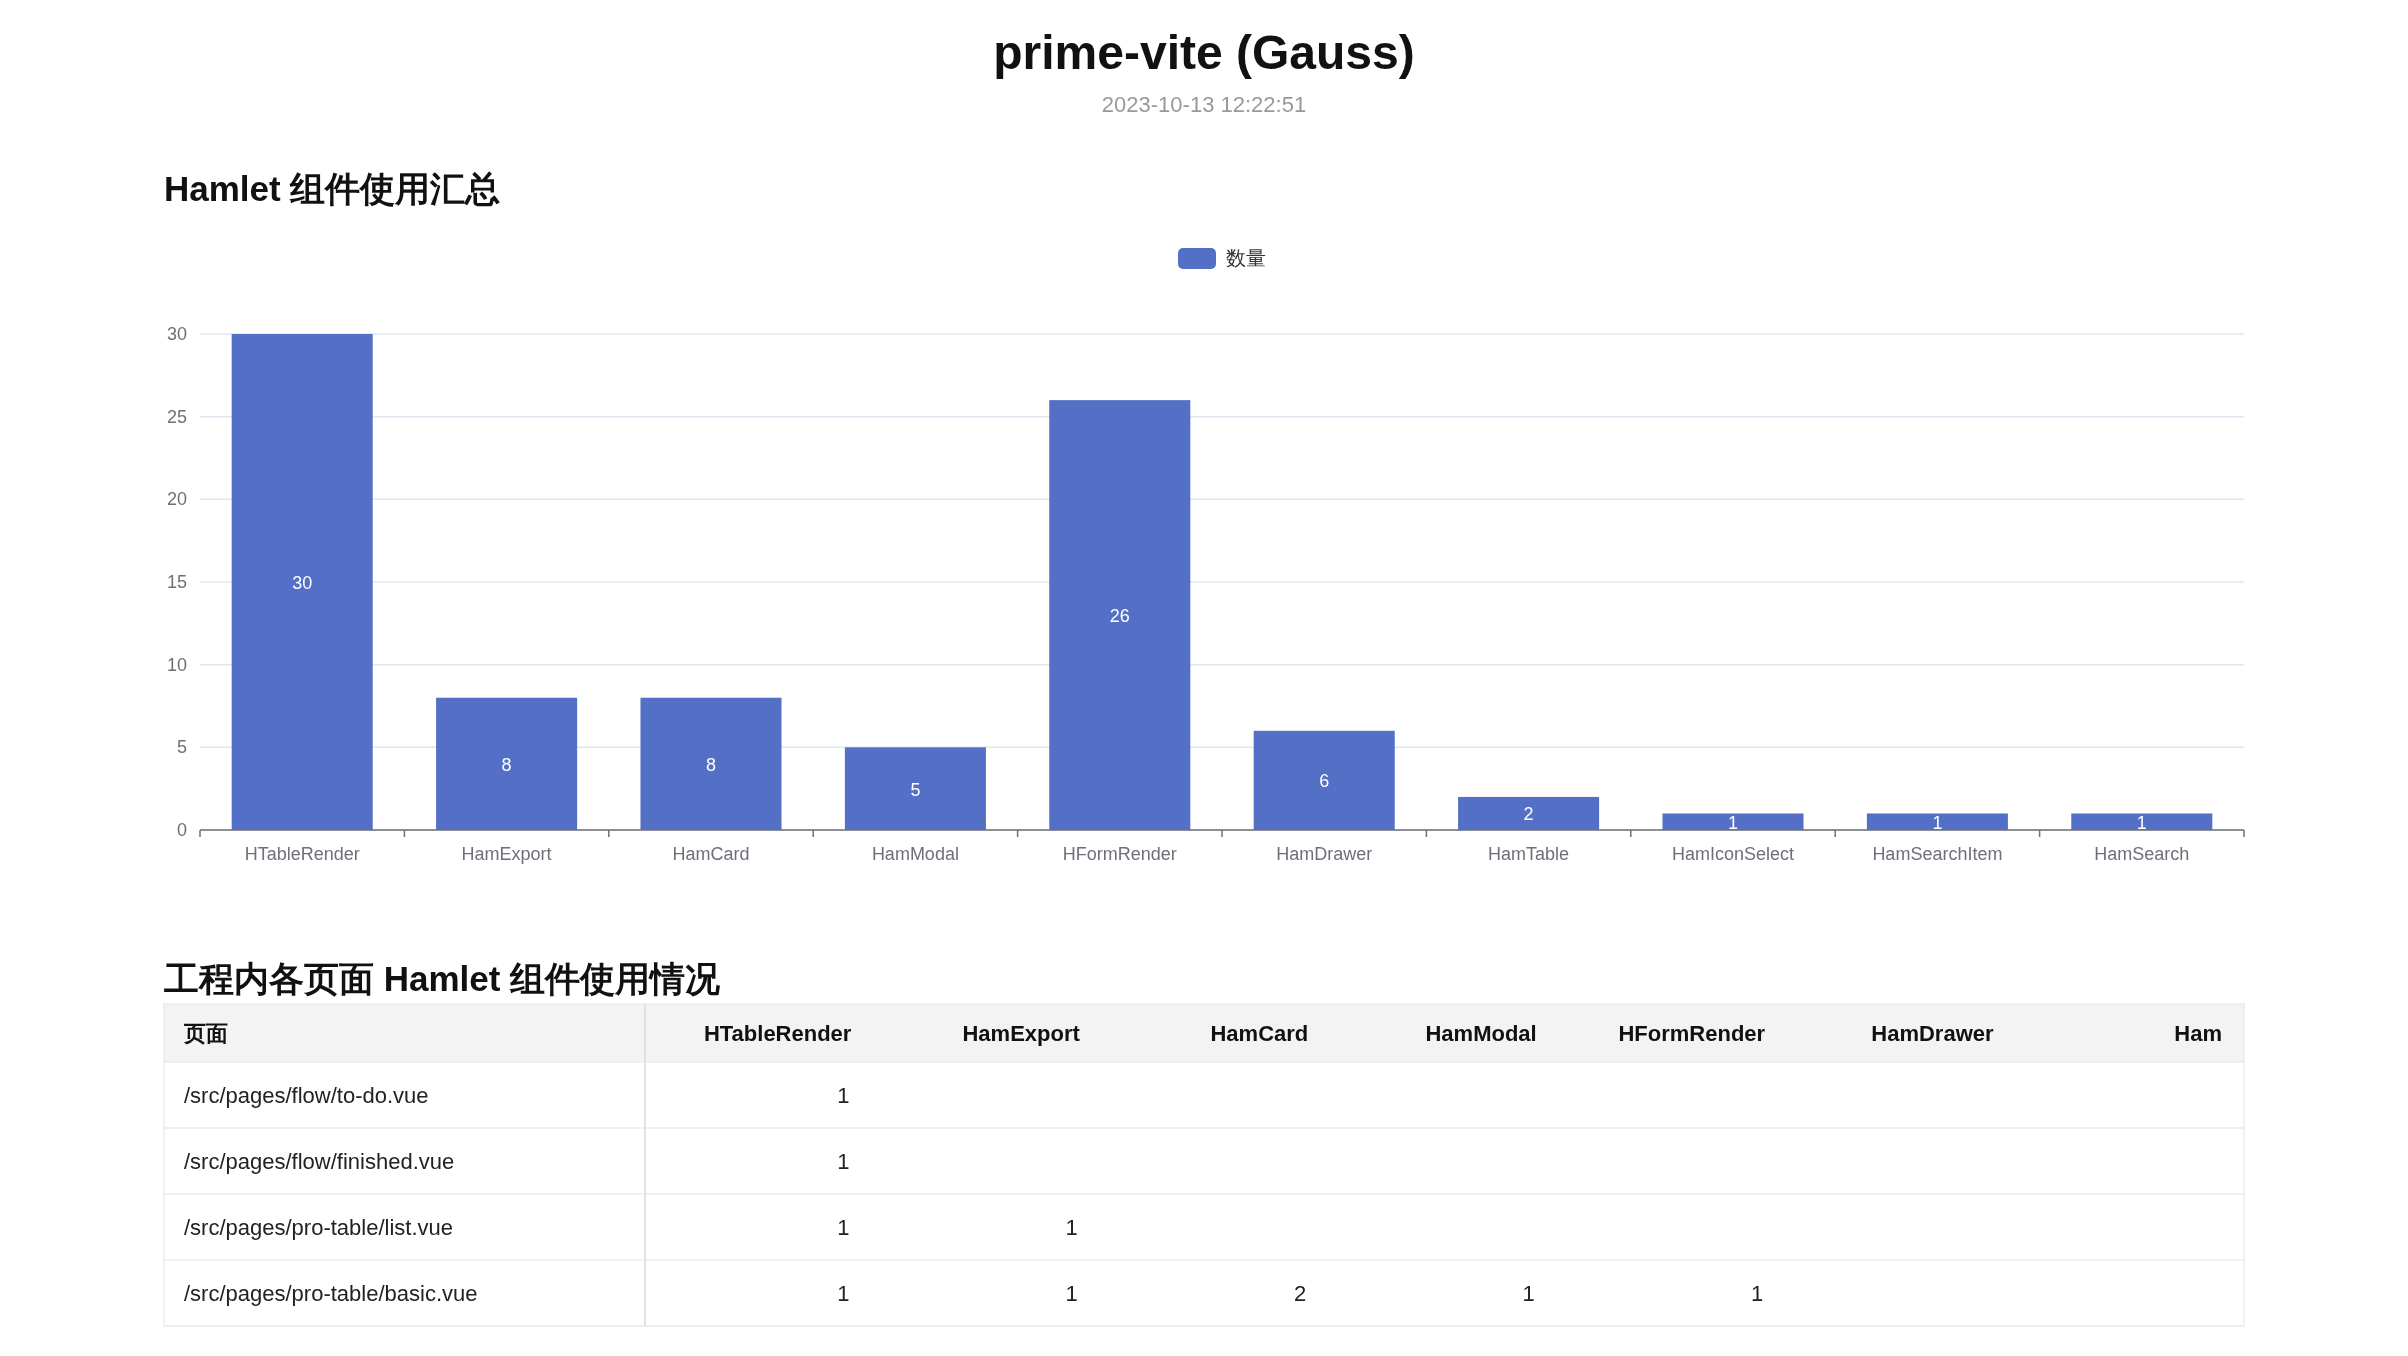  I want to click on text: 2023-10-13 12:22:51, so click(1204, 104).